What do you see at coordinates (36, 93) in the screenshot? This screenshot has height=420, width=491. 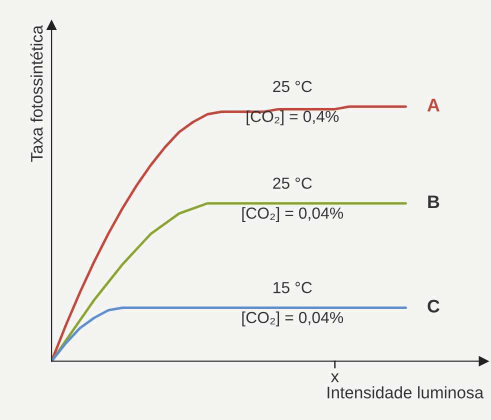 I see `y-axis-title: Taxa fotossintética` at bounding box center [36, 93].